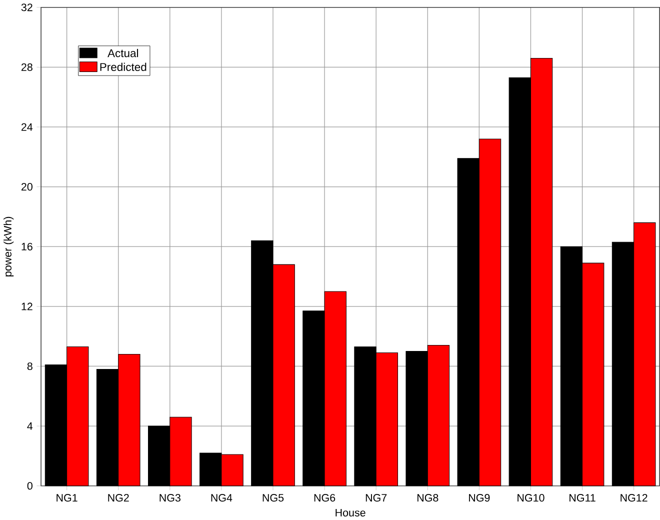 This screenshot has width=660, height=520. I want to click on x-tick-label: NG12, so click(634, 498).